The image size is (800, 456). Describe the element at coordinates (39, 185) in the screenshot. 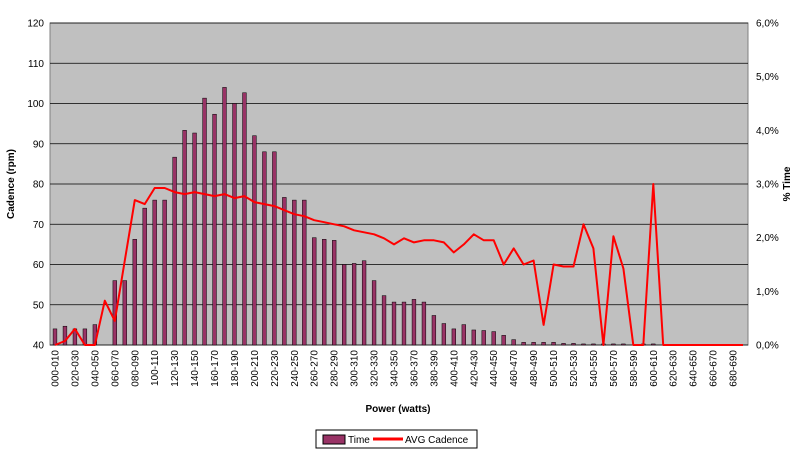

I see `y-tick-label: 80` at that location.